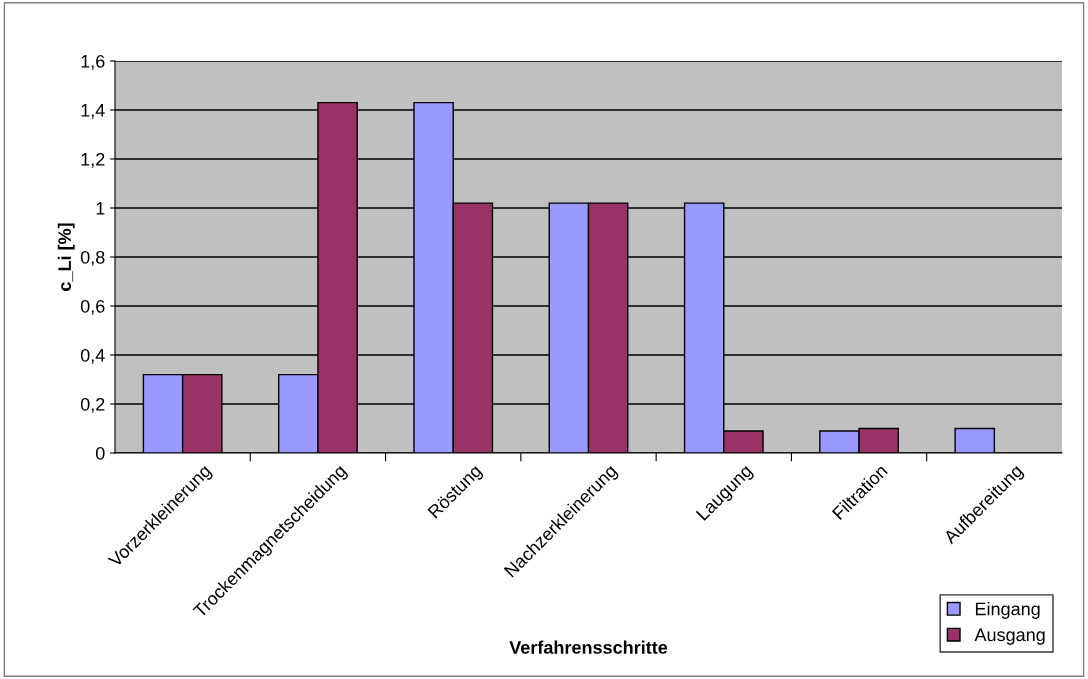 This screenshot has height=679, width=1088. I want to click on legend-label: Ausgang, so click(1009, 636).